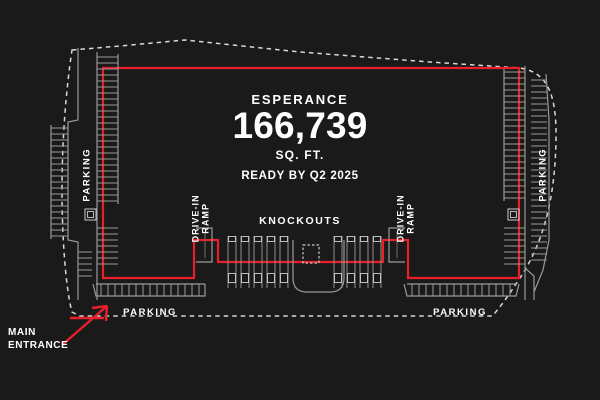 The height and width of the screenshot is (400, 600). I want to click on parking-right-lower-curb, so click(529, 283).